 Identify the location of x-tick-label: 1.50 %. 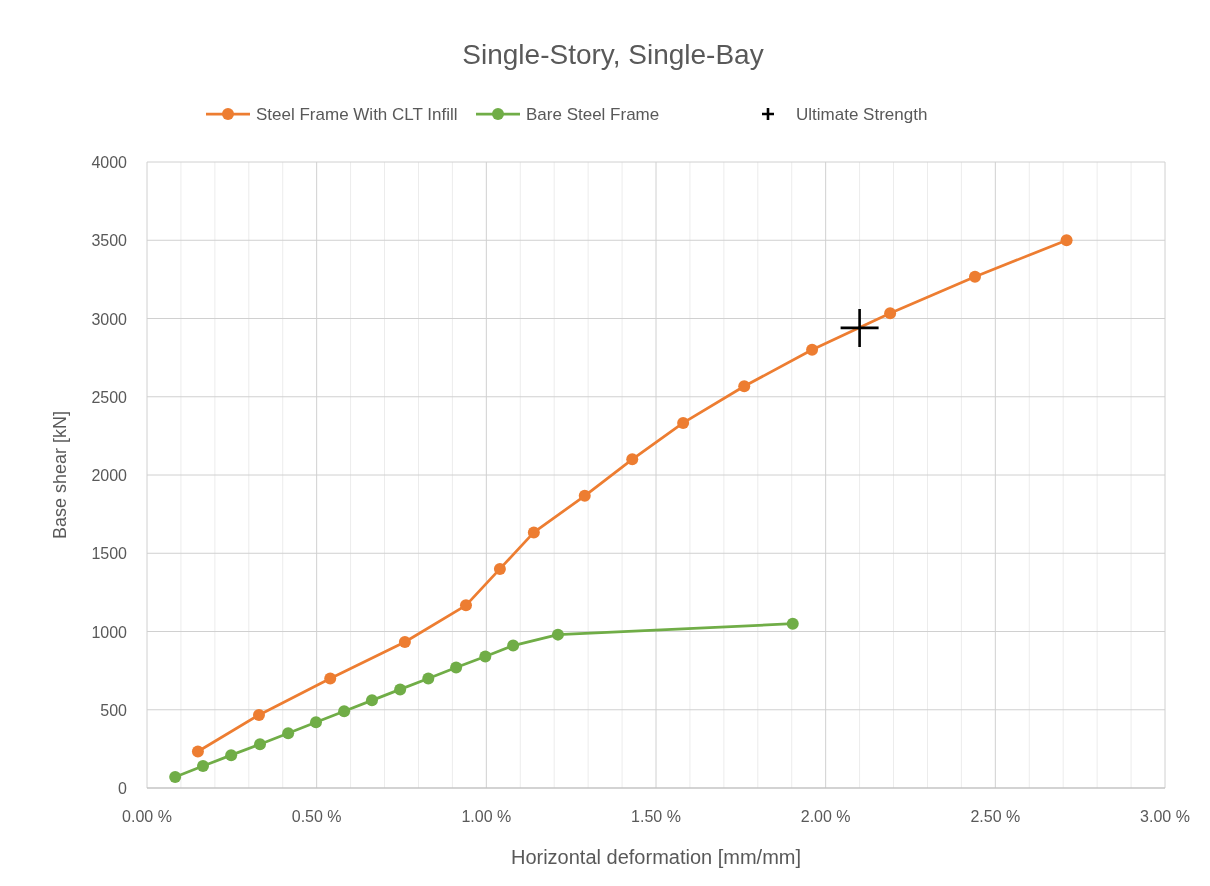
(656, 816).